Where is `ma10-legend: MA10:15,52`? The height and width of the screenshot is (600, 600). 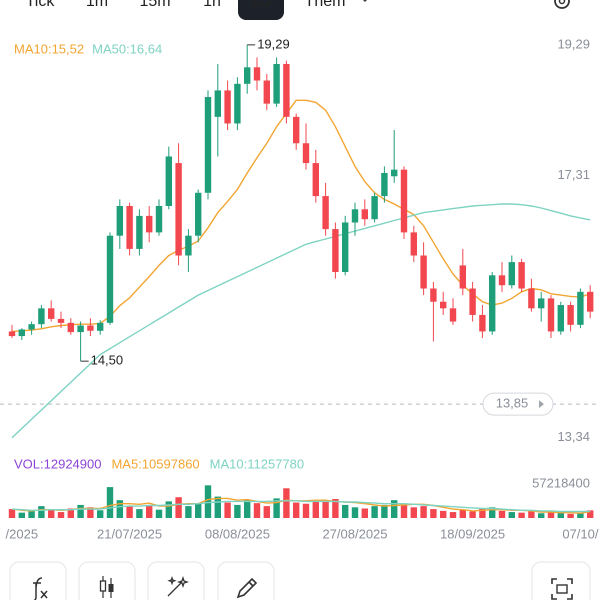 ma10-legend: MA10:15,52 is located at coordinates (49, 48).